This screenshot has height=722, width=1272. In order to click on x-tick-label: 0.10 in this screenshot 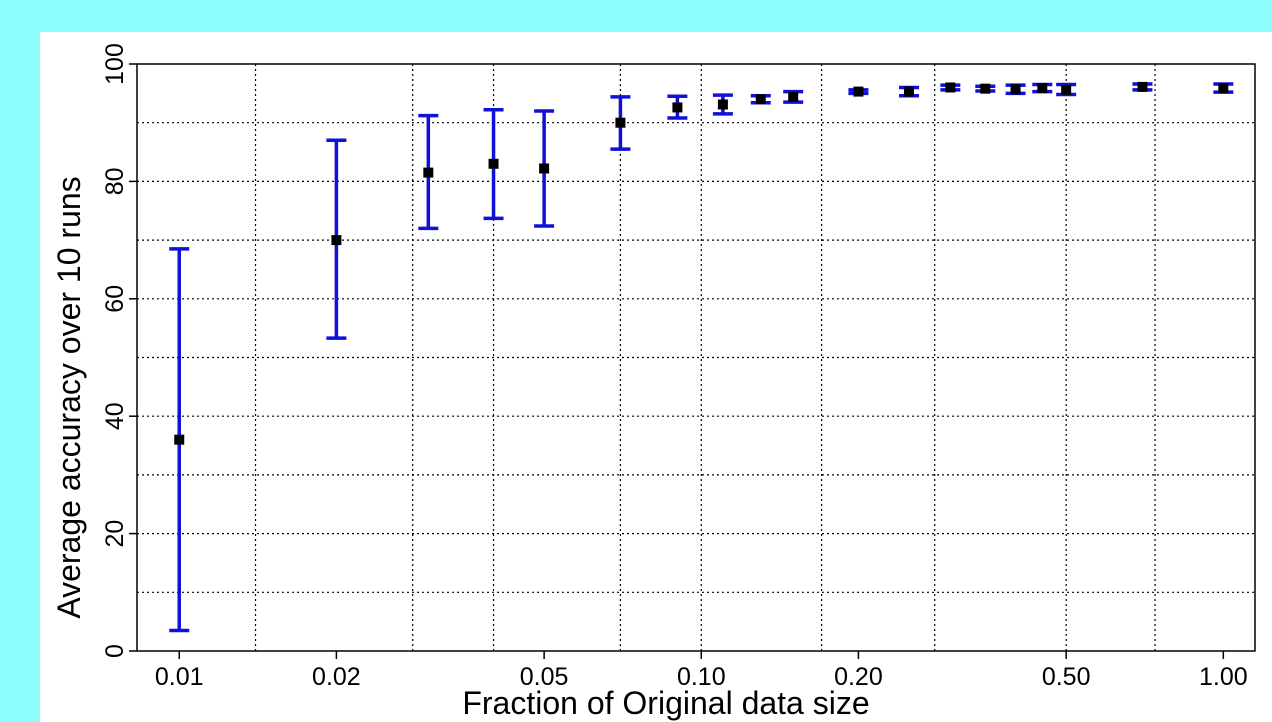, I will do `click(701, 677)`.